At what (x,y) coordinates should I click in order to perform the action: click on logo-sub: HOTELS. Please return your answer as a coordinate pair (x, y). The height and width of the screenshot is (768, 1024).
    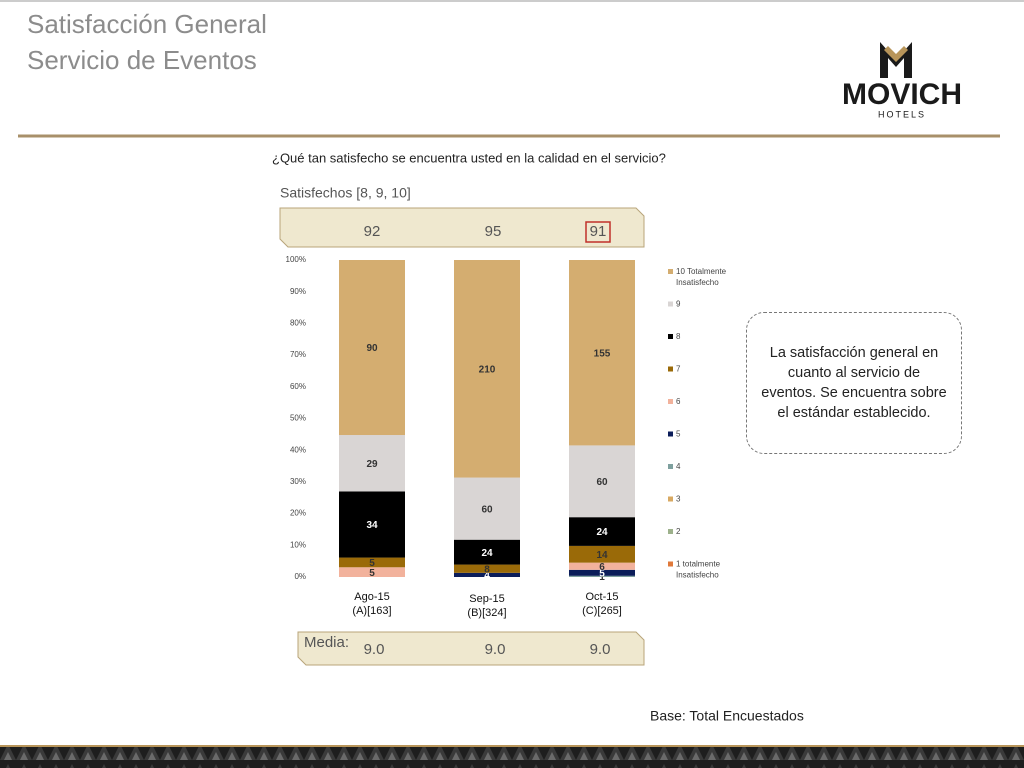
    Looking at the image, I should click on (902, 114).